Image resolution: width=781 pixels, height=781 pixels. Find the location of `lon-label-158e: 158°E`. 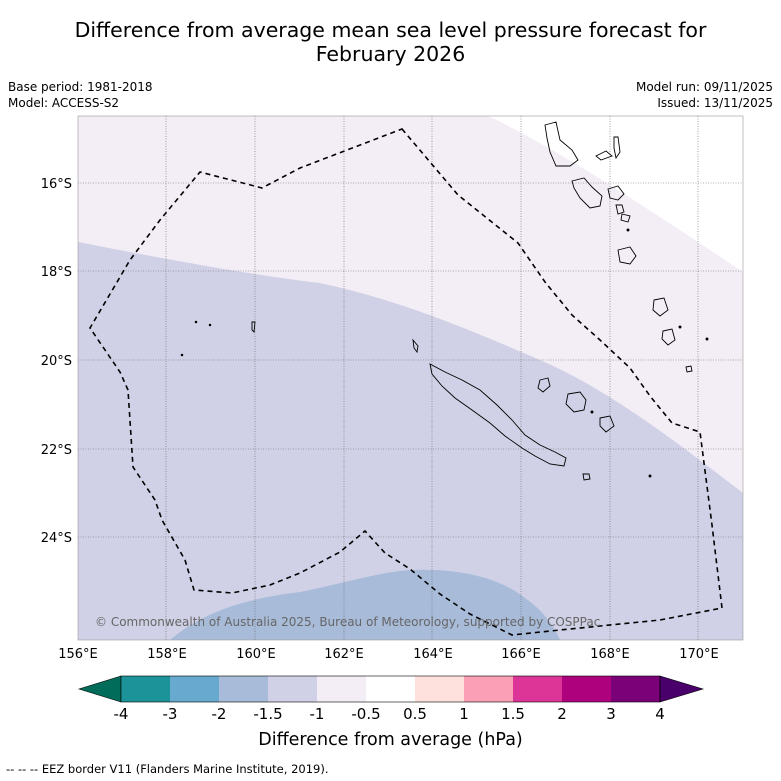

lon-label-158e: 158°E is located at coordinates (167, 654).